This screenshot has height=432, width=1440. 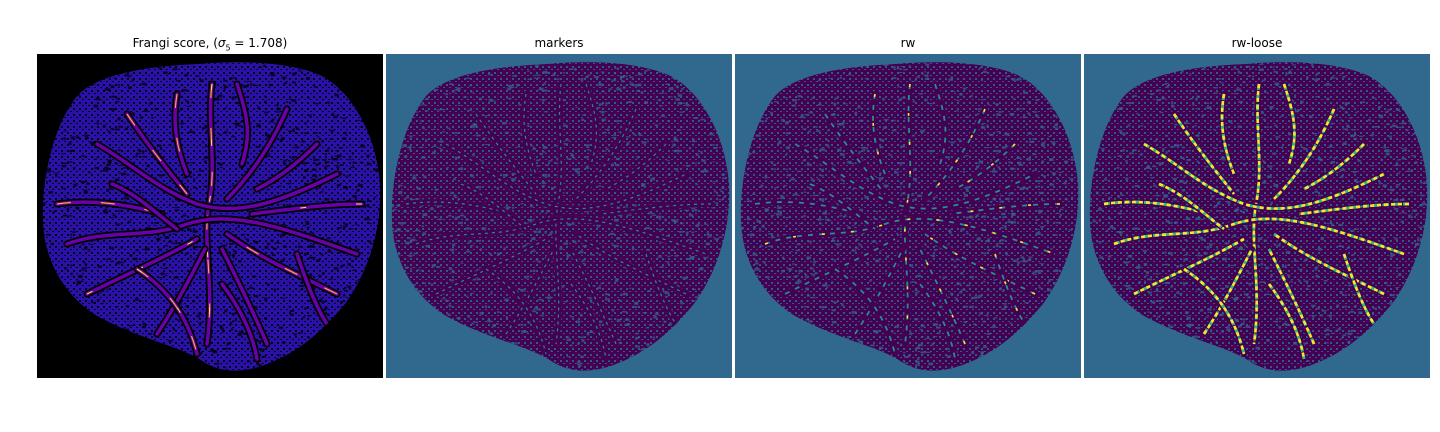 What do you see at coordinates (1257, 43) in the screenshot?
I see `rw-loose-title: rw-loose` at bounding box center [1257, 43].